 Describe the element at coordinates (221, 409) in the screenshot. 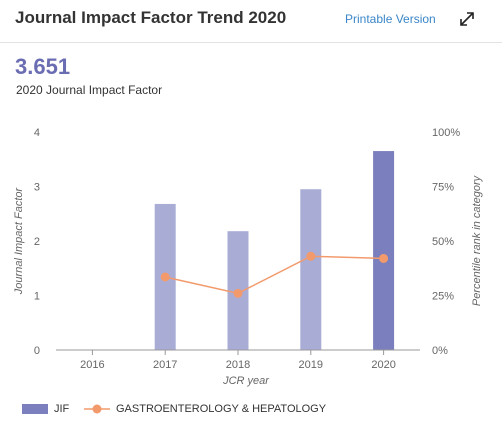

I see `legend-label-category: GASTROENTEROLOGY & HEPATOLOGY` at that location.